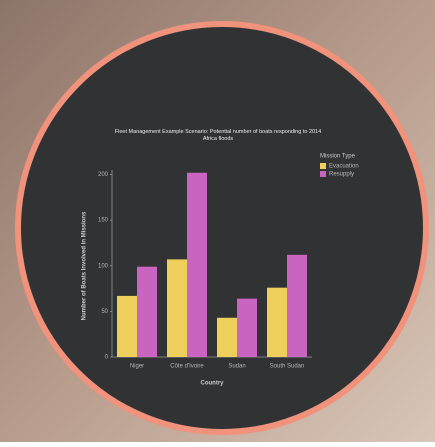 Image resolution: width=435 pixels, height=447 pixels. I want to click on y-tick-label: 50, so click(104, 312).